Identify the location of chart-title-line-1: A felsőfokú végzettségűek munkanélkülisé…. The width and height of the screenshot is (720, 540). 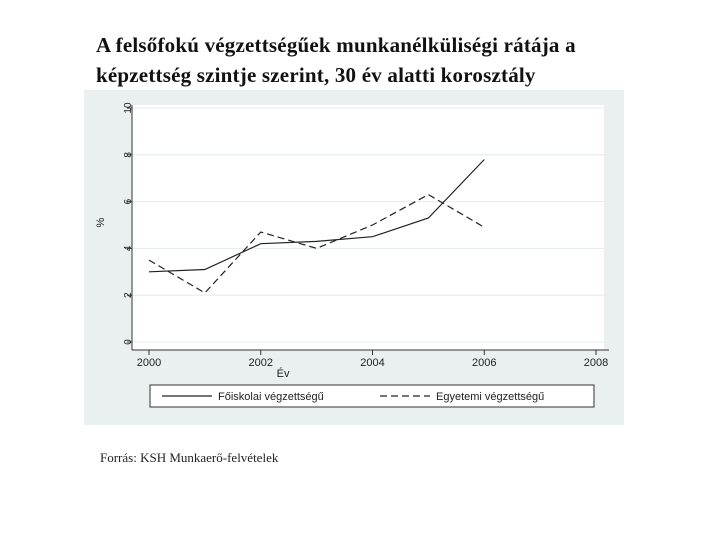
(336, 45).